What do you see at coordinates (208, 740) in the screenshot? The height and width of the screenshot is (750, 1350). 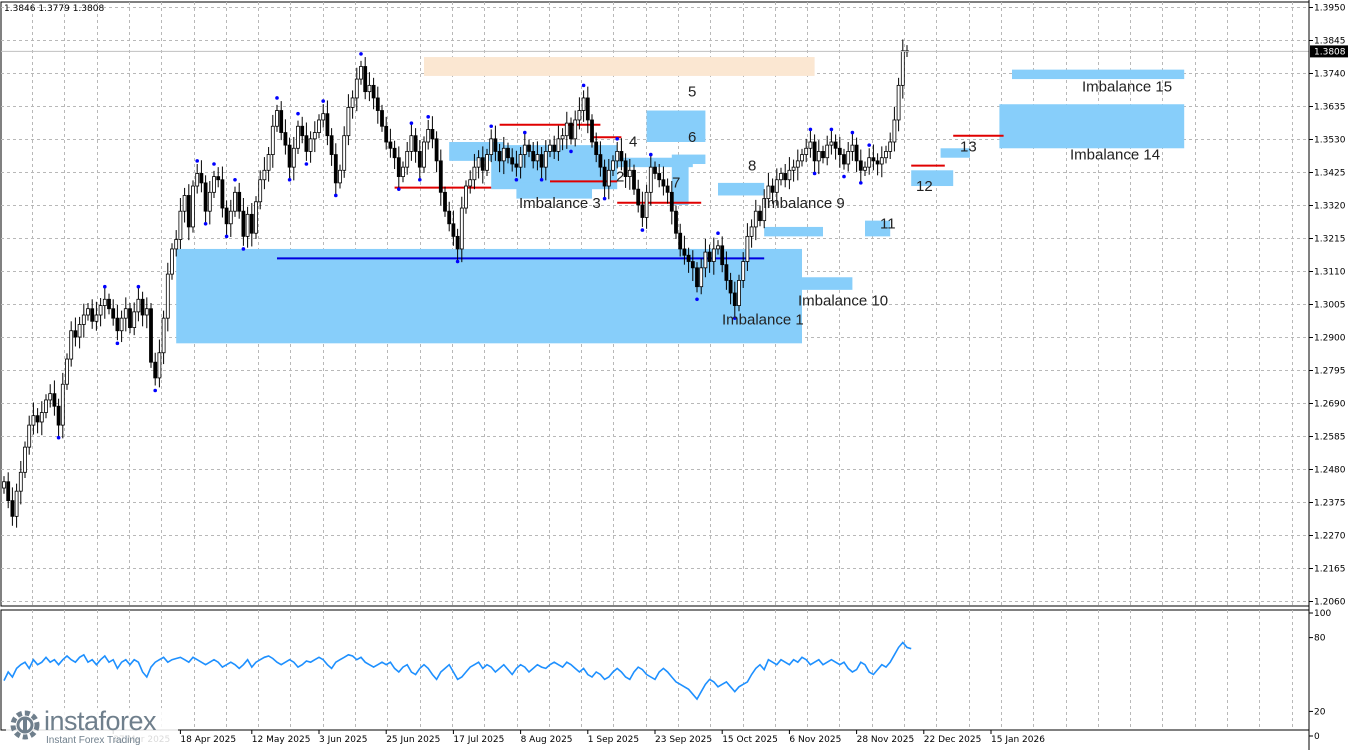 I see `x-tick-label: 18 Apr 2025` at bounding box center [208, 740].